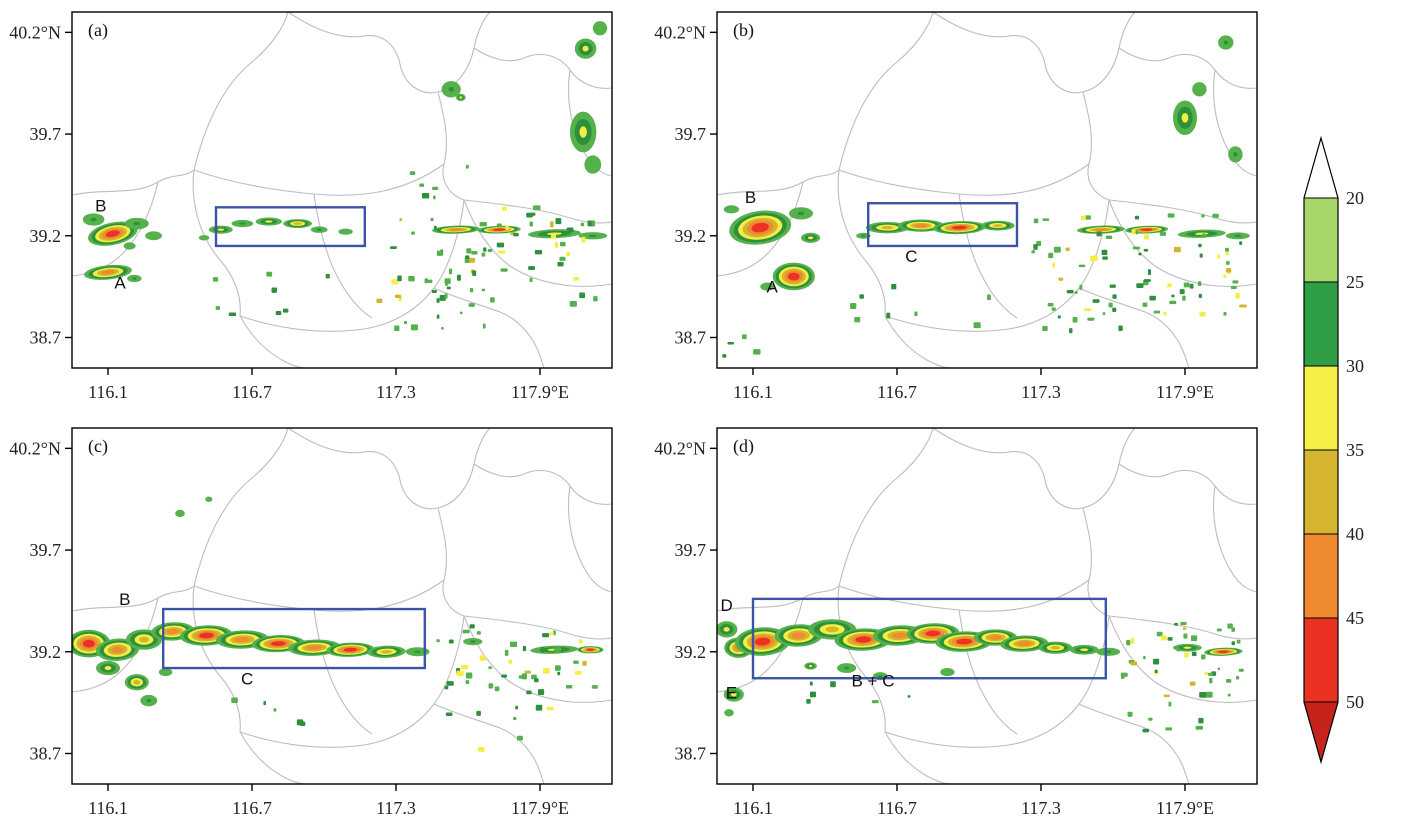  I want to click on colorbar-bottom-arrow, so click(1321, 732).